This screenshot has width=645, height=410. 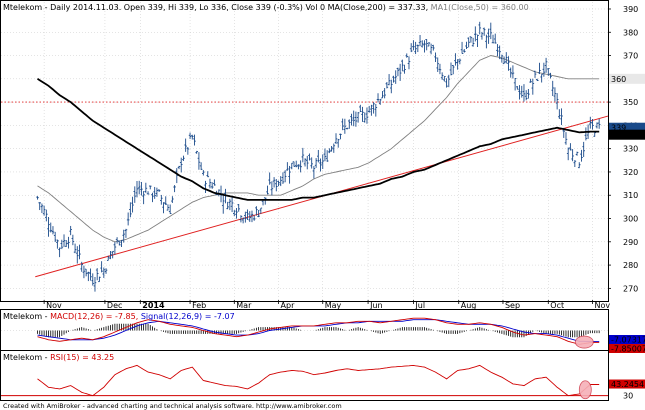 What do you see at coordinates (288, 305) in the screenshot?
I see `xtick-label-5: Apr` at bounding box center [288, 305].